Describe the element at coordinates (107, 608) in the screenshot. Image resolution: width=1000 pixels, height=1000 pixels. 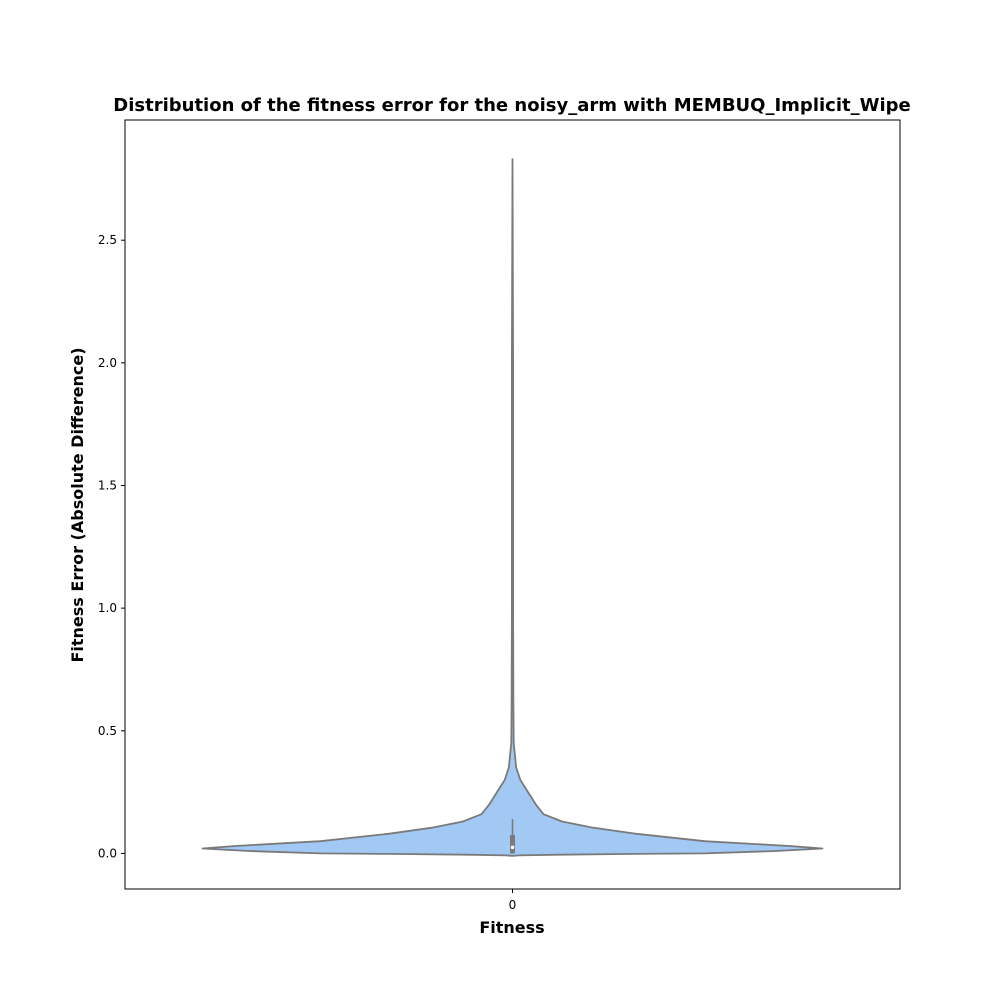
I see `y-tick-label-2: 1.0` at that location.